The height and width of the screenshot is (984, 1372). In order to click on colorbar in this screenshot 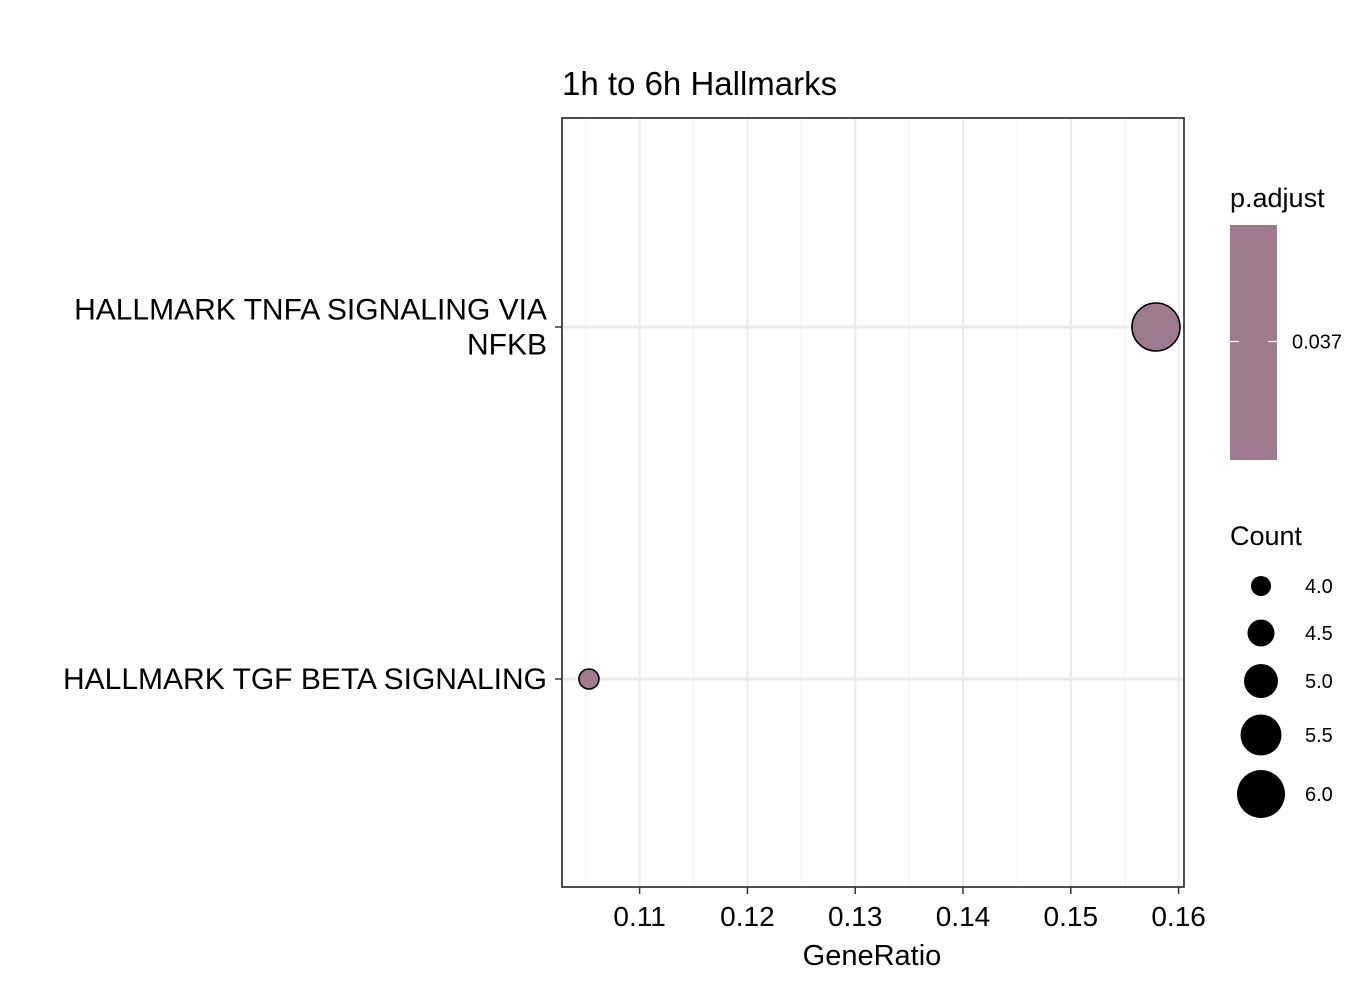, I will do `click(1253, 342)`.